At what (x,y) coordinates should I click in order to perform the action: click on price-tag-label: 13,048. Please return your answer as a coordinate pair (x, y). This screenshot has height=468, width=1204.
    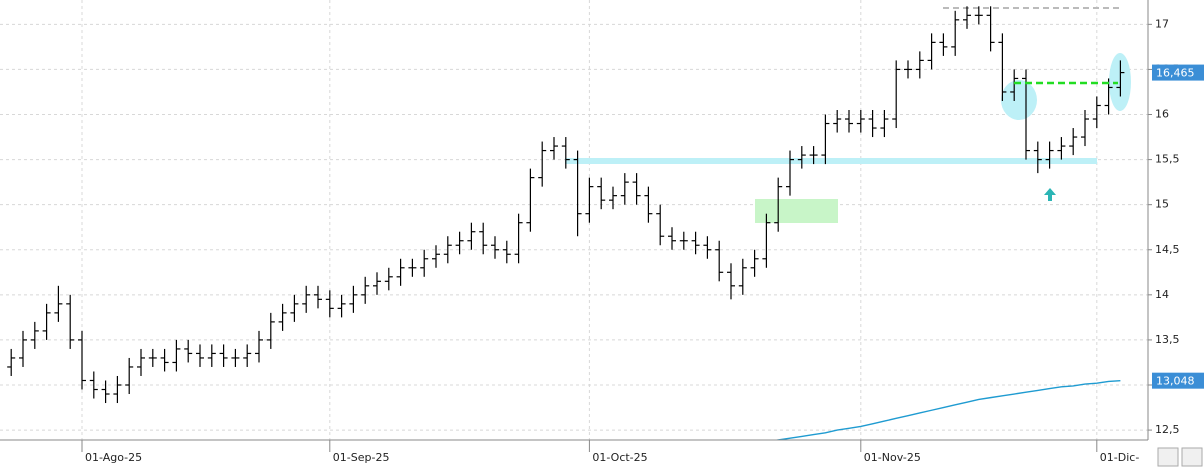
    Looking at the image, I should click on (1175, 381).